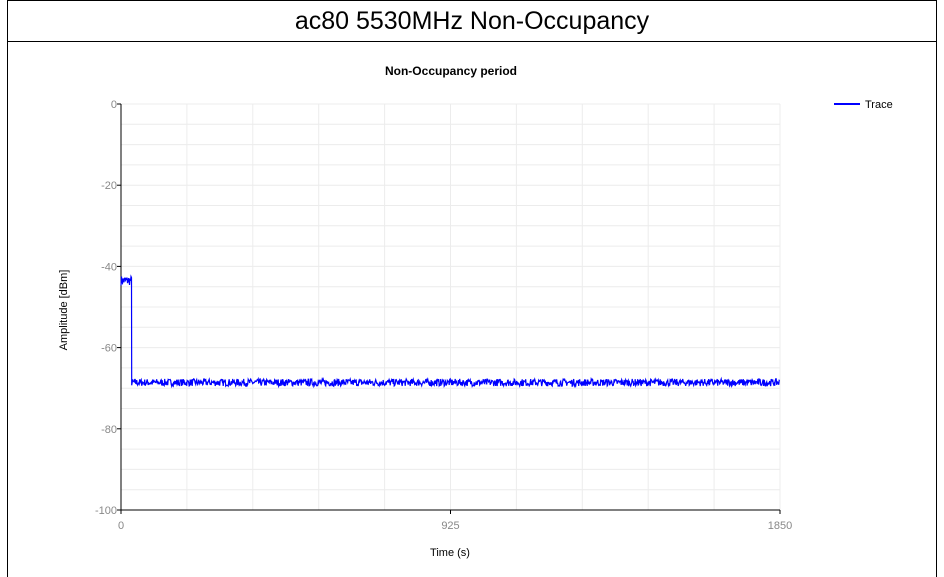  I want to click on x-tick-label: 1850, so click(780, 526).